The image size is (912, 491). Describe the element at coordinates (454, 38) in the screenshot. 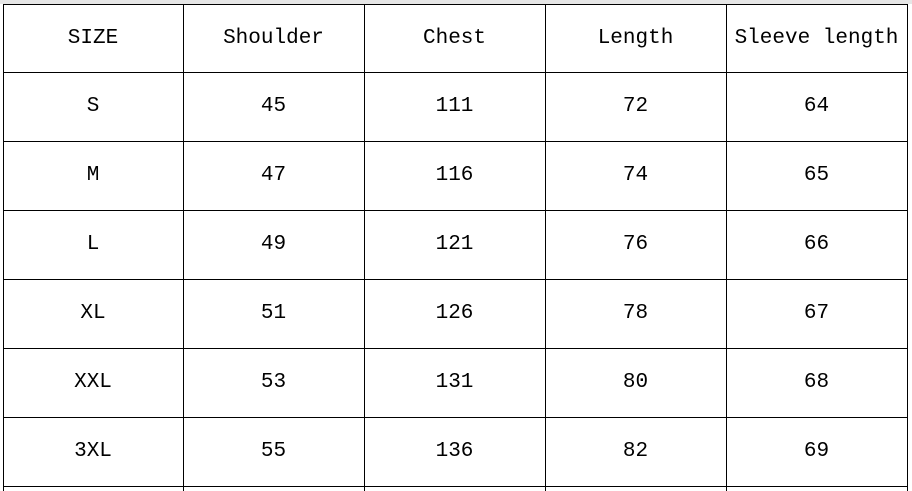

I see `header-cell: Chest` at that location.